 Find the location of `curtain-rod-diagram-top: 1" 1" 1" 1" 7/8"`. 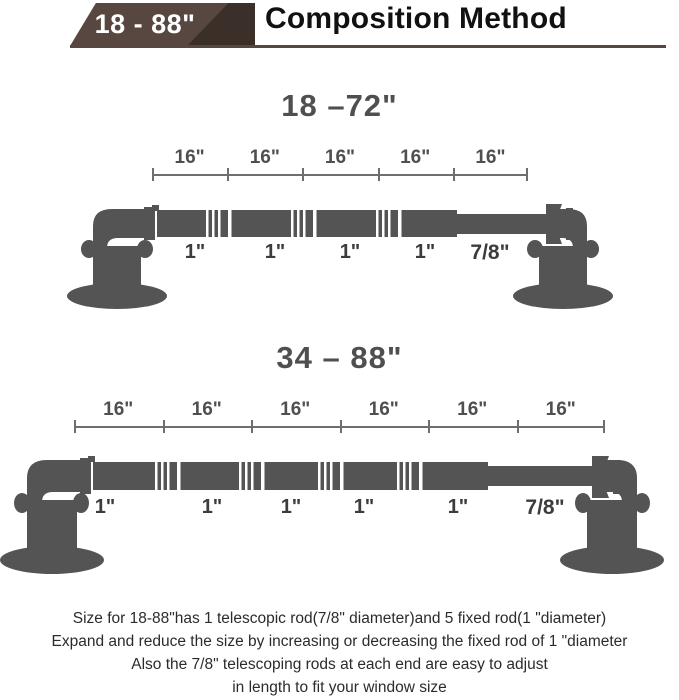

curtain-rod-diagram-top: 1" 1" 1" 1" 7/8" is located at coordinates (340, 255).